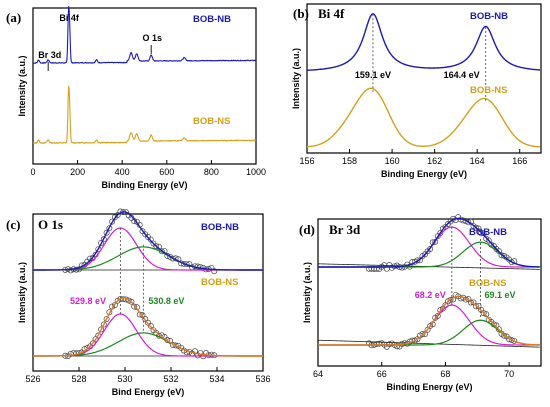 Image resolution: width=550 pixels, height=407 pixels. Describe the element at coordinates (50, 224) in the screenshot. I see `panel-title: O 1s` at that location.